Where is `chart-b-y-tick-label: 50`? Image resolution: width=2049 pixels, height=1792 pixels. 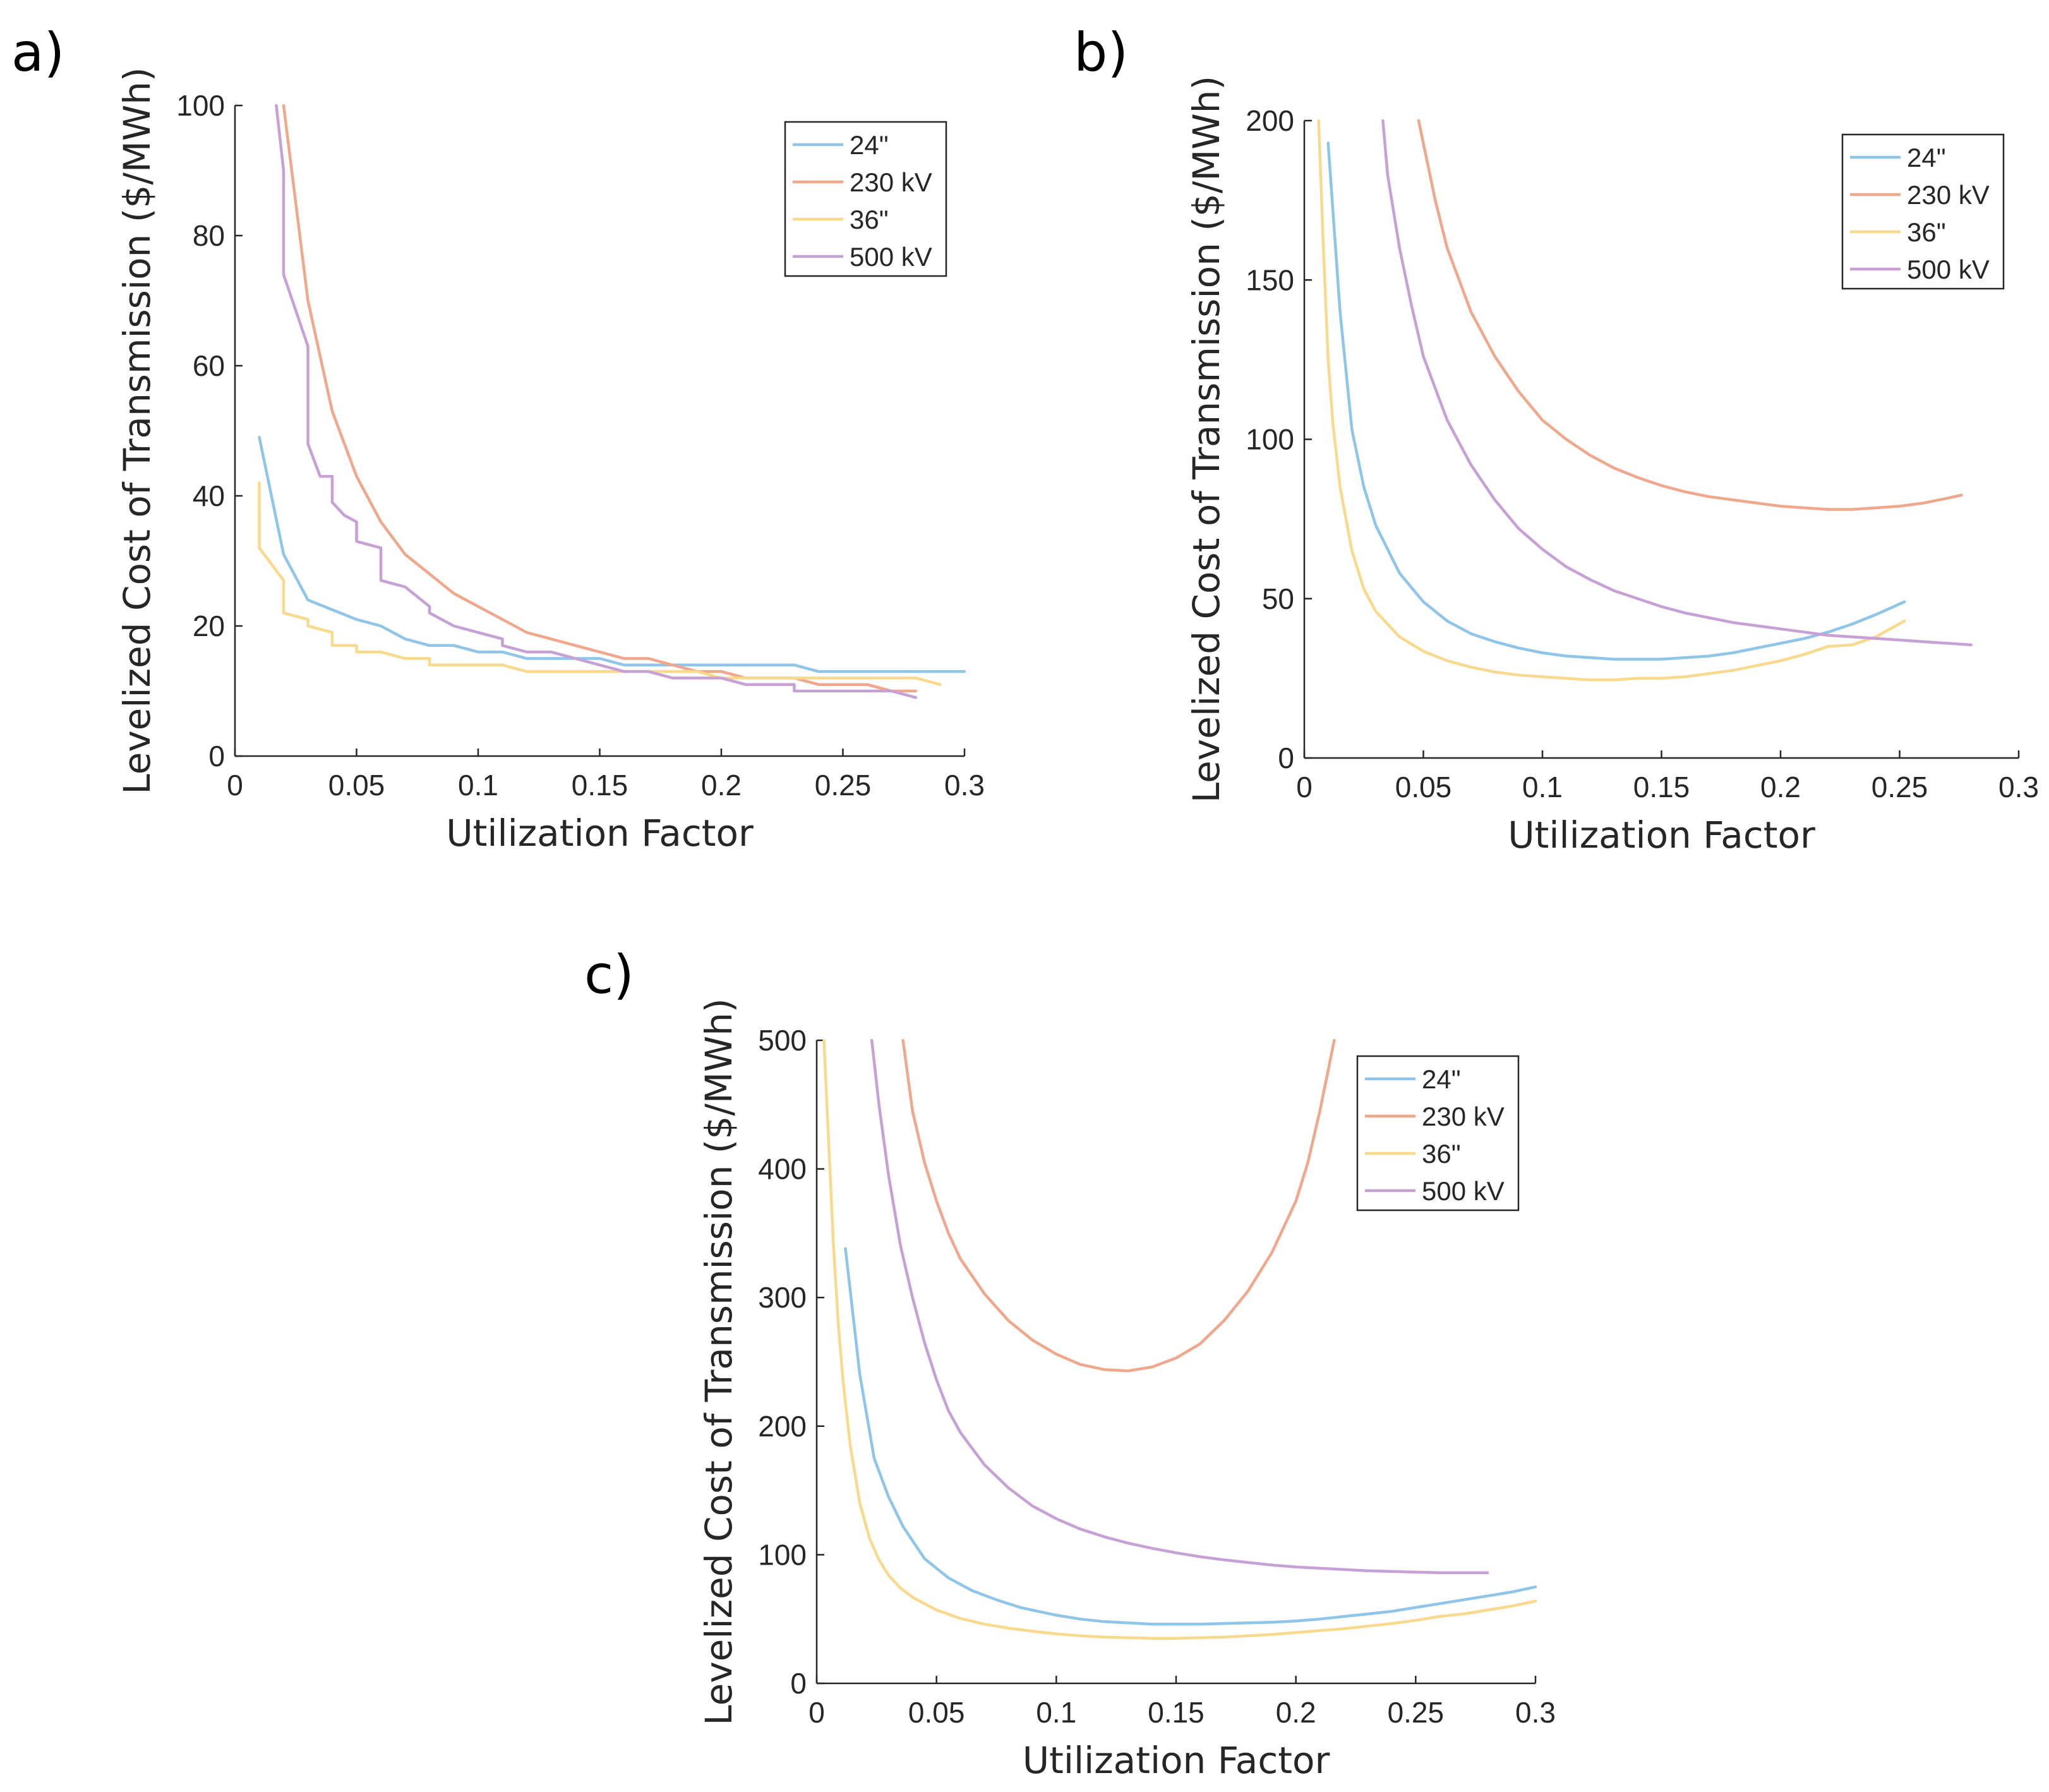 chart-b-y-tick-label: 50 is located at coordinates (1278, 598).